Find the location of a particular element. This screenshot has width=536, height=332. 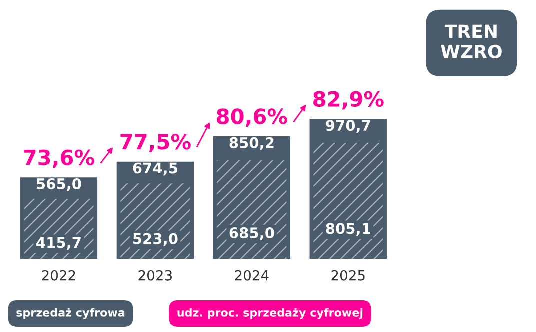

data-label: 850,2 is located at coordinates (252, 143).